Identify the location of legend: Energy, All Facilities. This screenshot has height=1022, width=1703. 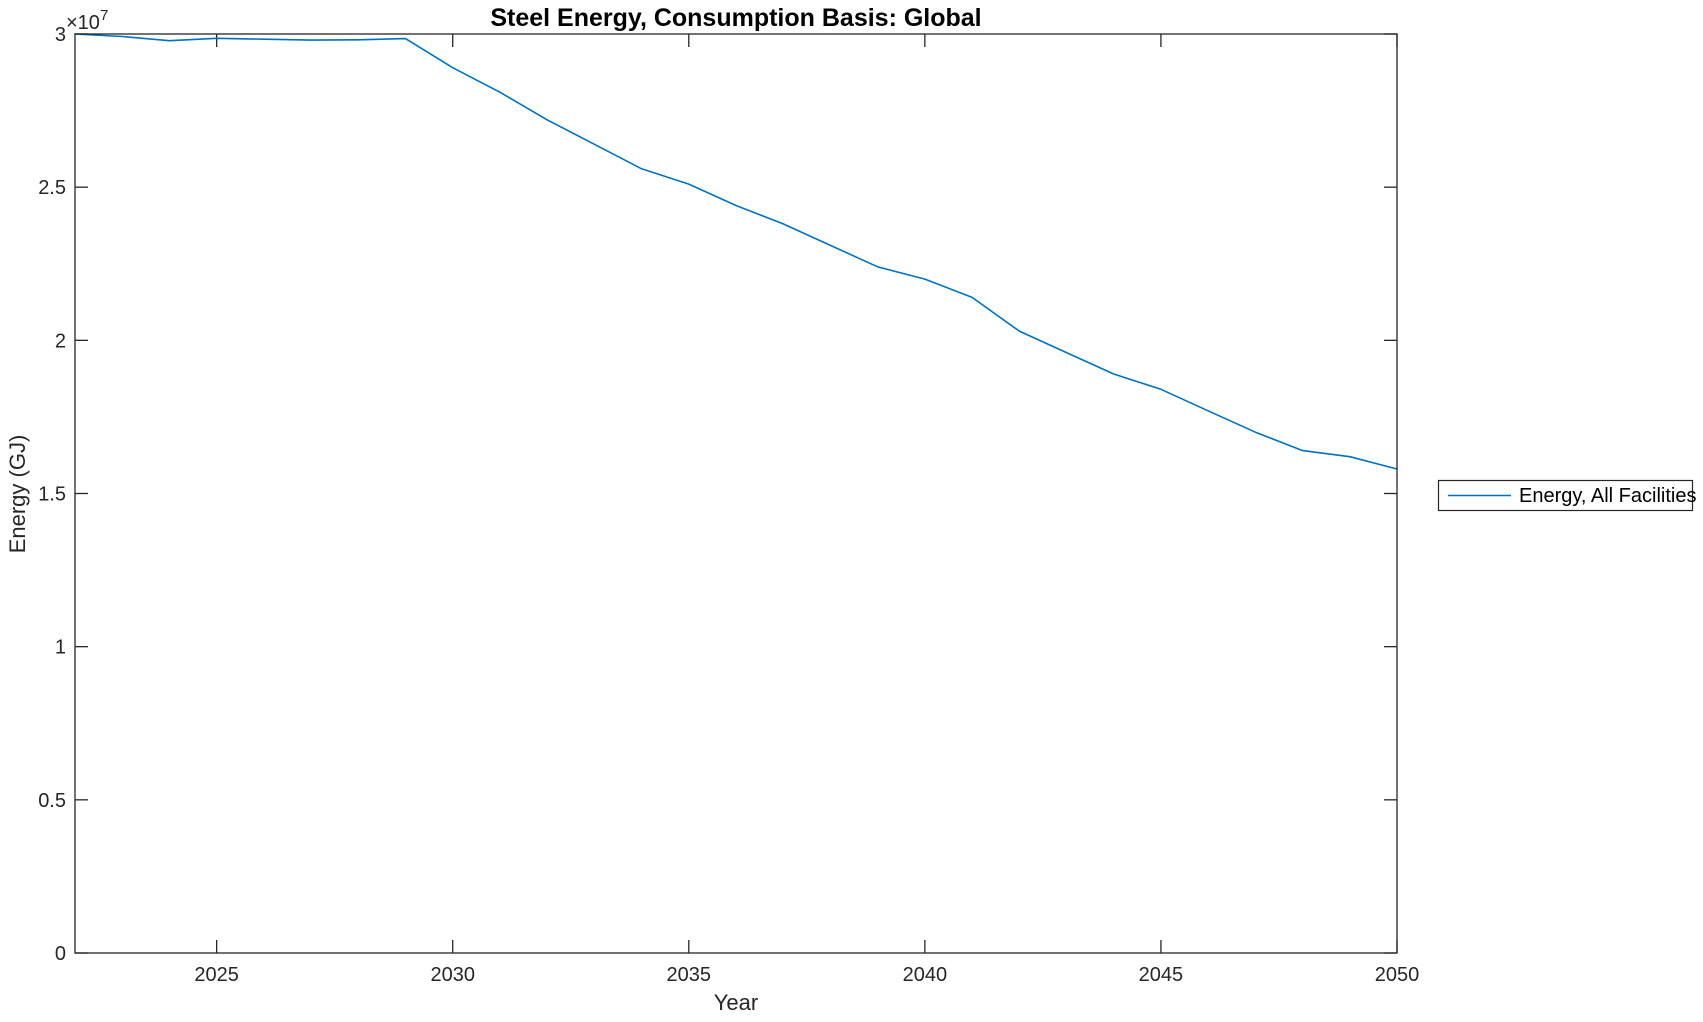
(1566, 495).